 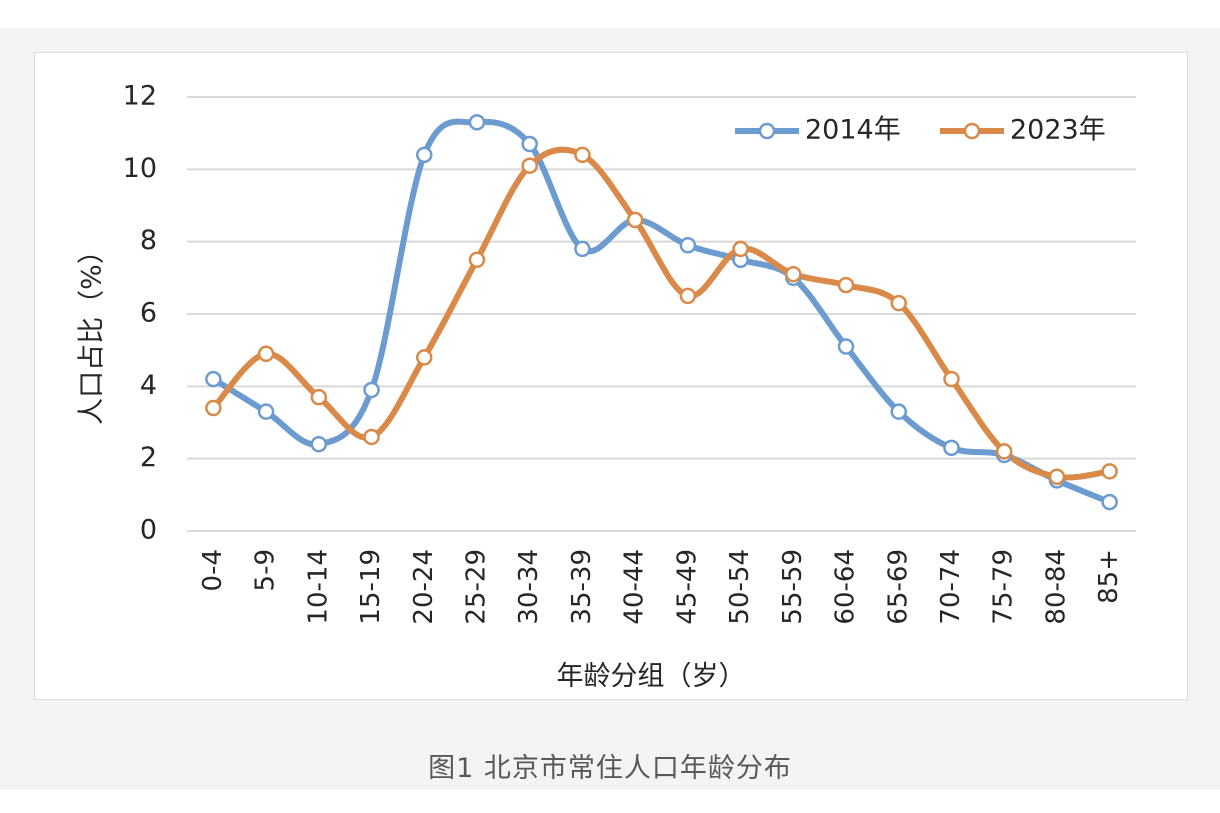 What do you see at coordinates (213, 570) in the screenshot?
I see `x-tick-label: 0-4` at bounding box center [213, 570].